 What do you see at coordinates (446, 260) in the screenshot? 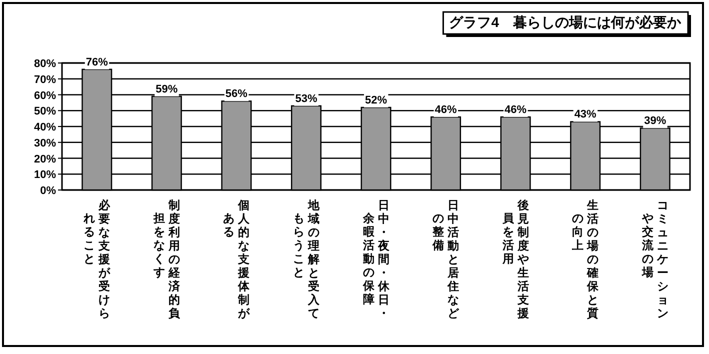
I see `category-label: 日中活動と居住などの整備` at bounding box center [446, 260].